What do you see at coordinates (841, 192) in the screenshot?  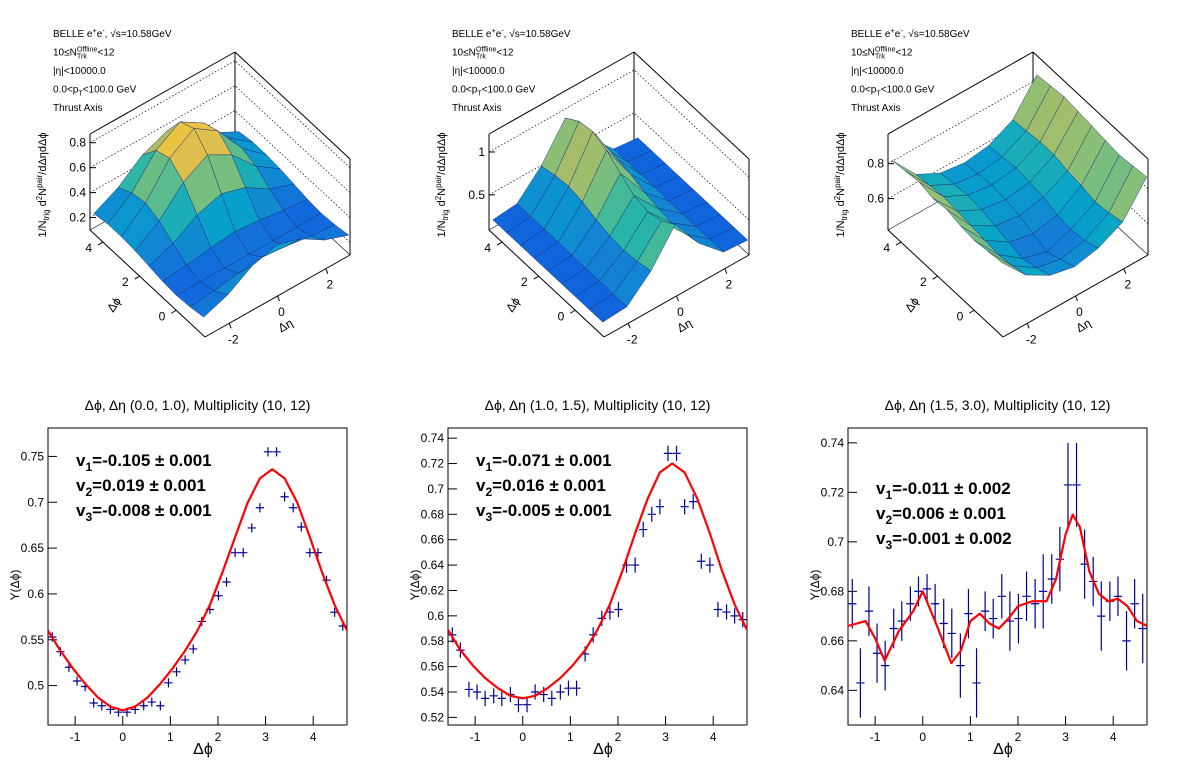 I see `text-part: N` at bounding box center [841, 192].